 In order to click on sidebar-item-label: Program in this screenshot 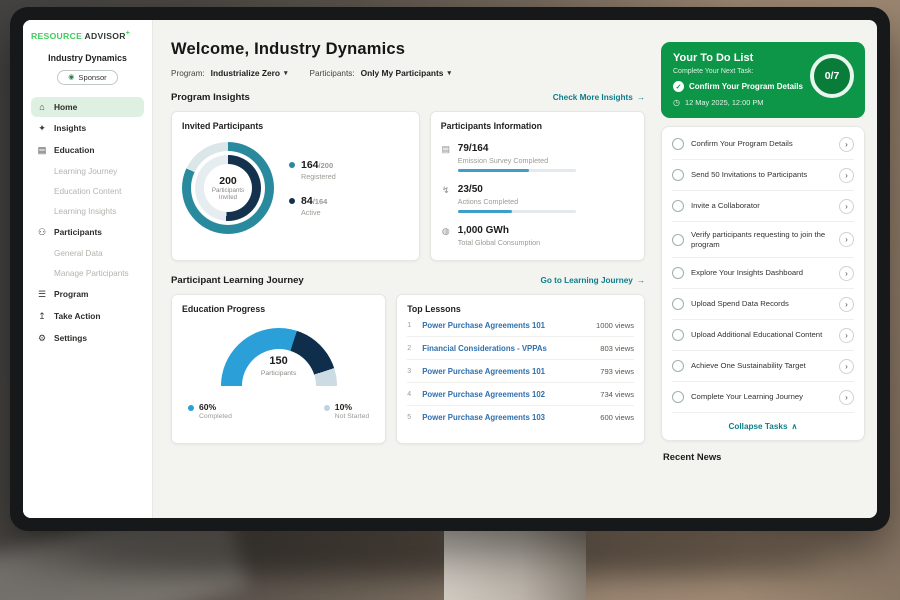, I will do `click(71, 294)`.